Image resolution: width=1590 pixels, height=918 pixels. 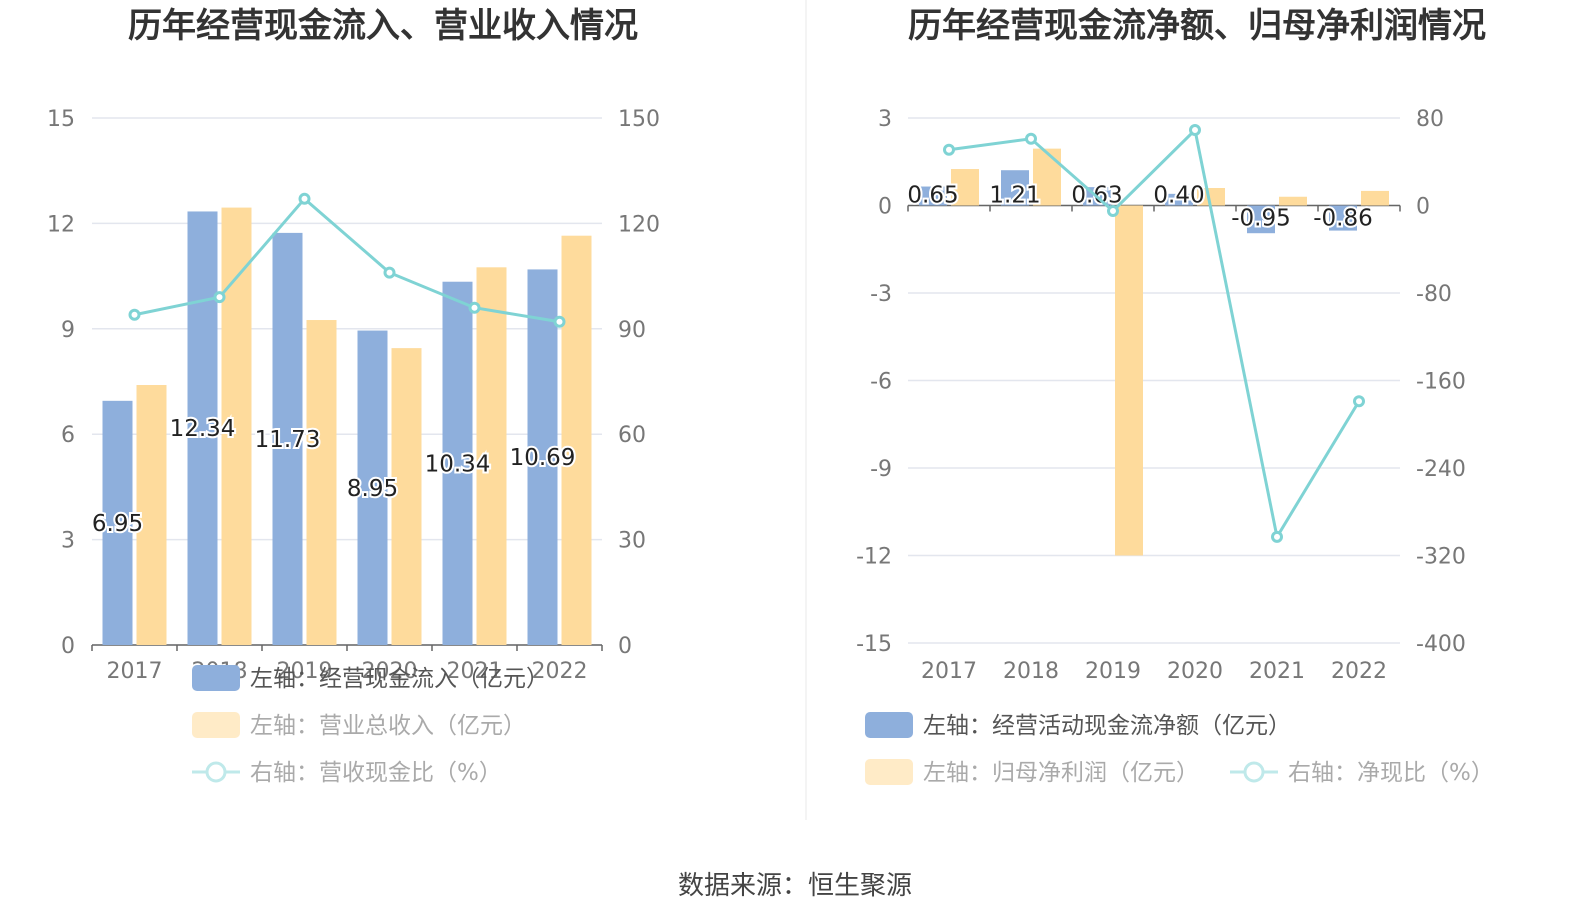 What do you see at coordinates (61, 119) in the screenshot?
I see `left-axis-tick-label: 15` at bounding box center [61, 119].